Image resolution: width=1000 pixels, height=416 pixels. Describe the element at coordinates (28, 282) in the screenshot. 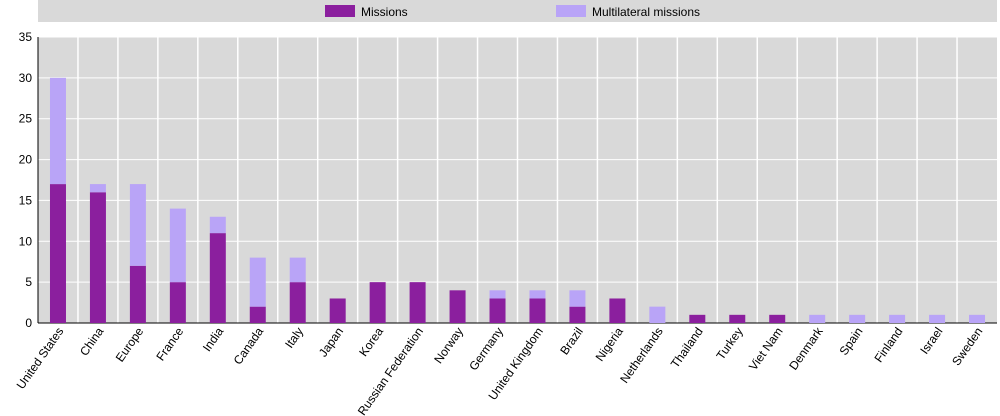

I see `y-tick-label: 5` at that location.